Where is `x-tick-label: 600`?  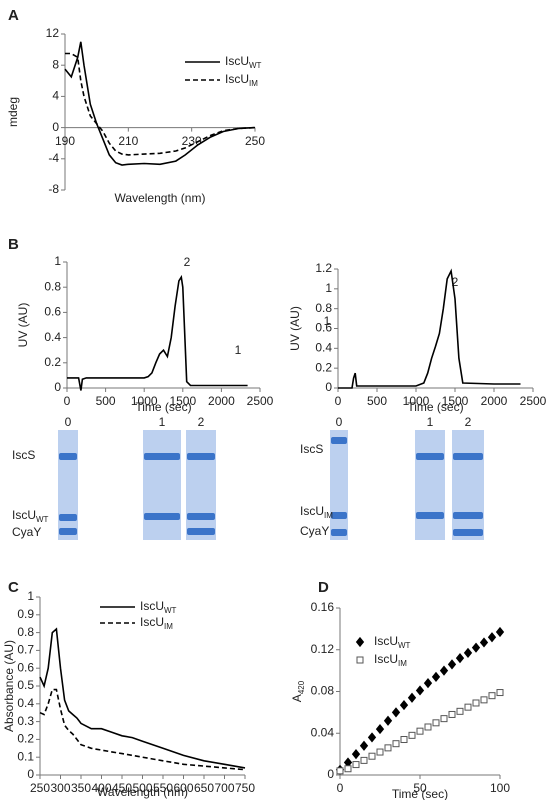
x-tick-label: 600 is located at coordinates (183, 788).